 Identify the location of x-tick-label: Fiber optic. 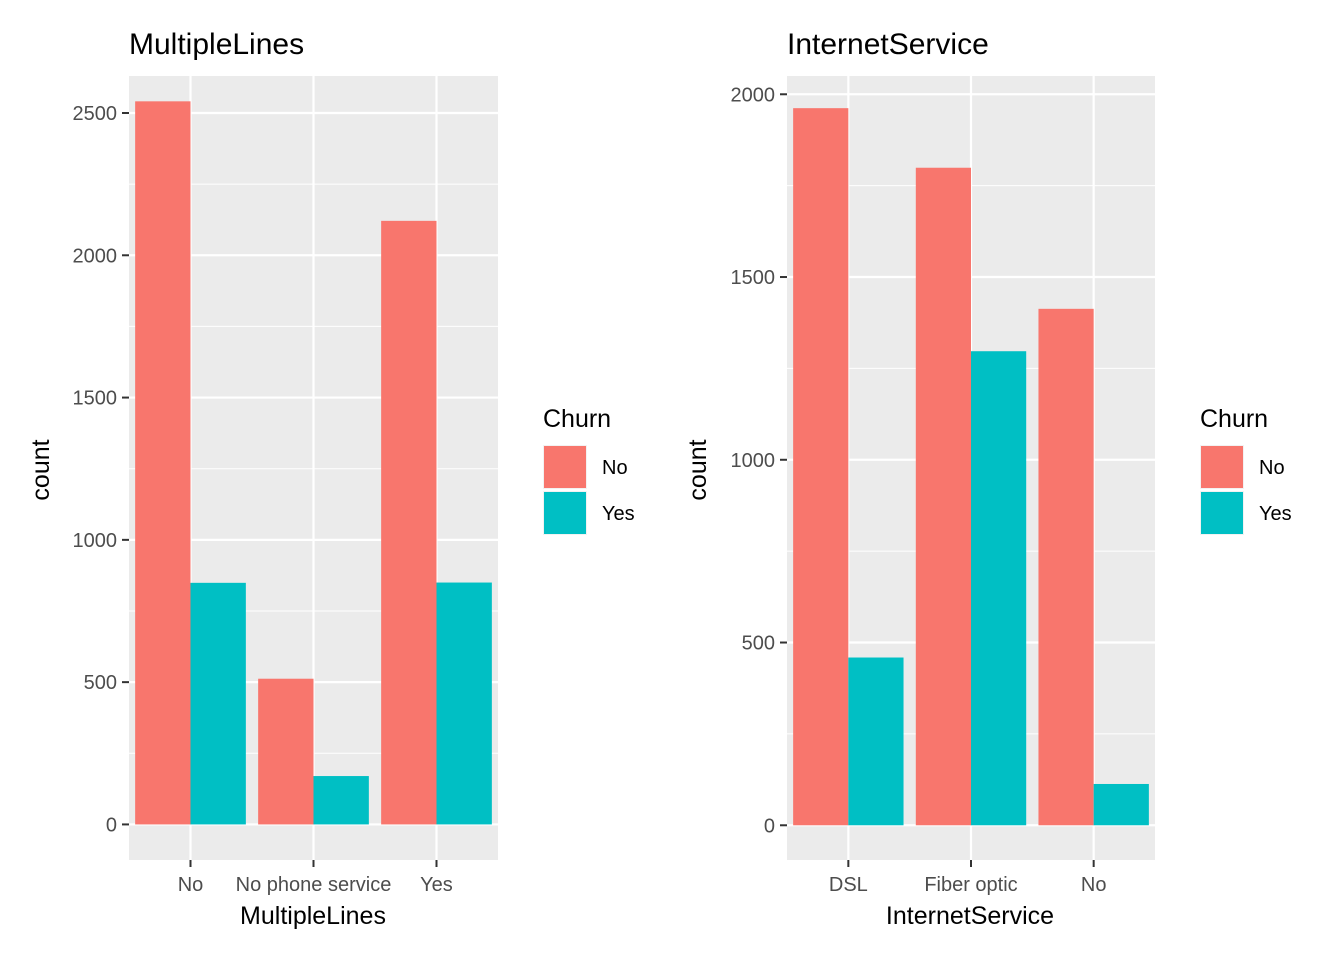
(970, 885).